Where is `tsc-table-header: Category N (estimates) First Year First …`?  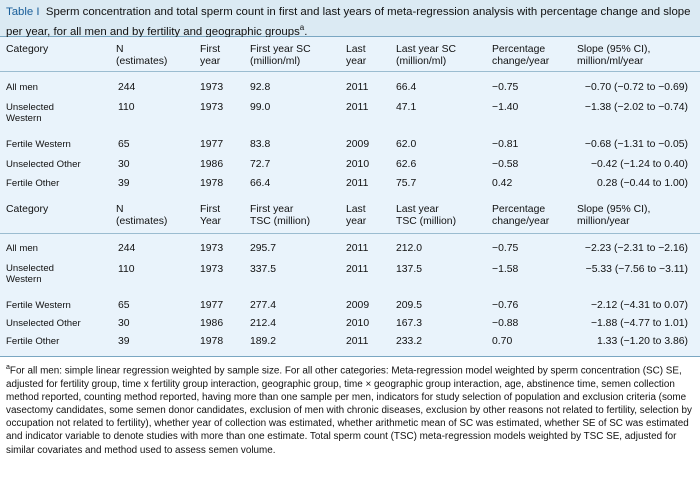 tsc-table-header: Category N (estimates) First Year First … is located at coordinates (350, 215).